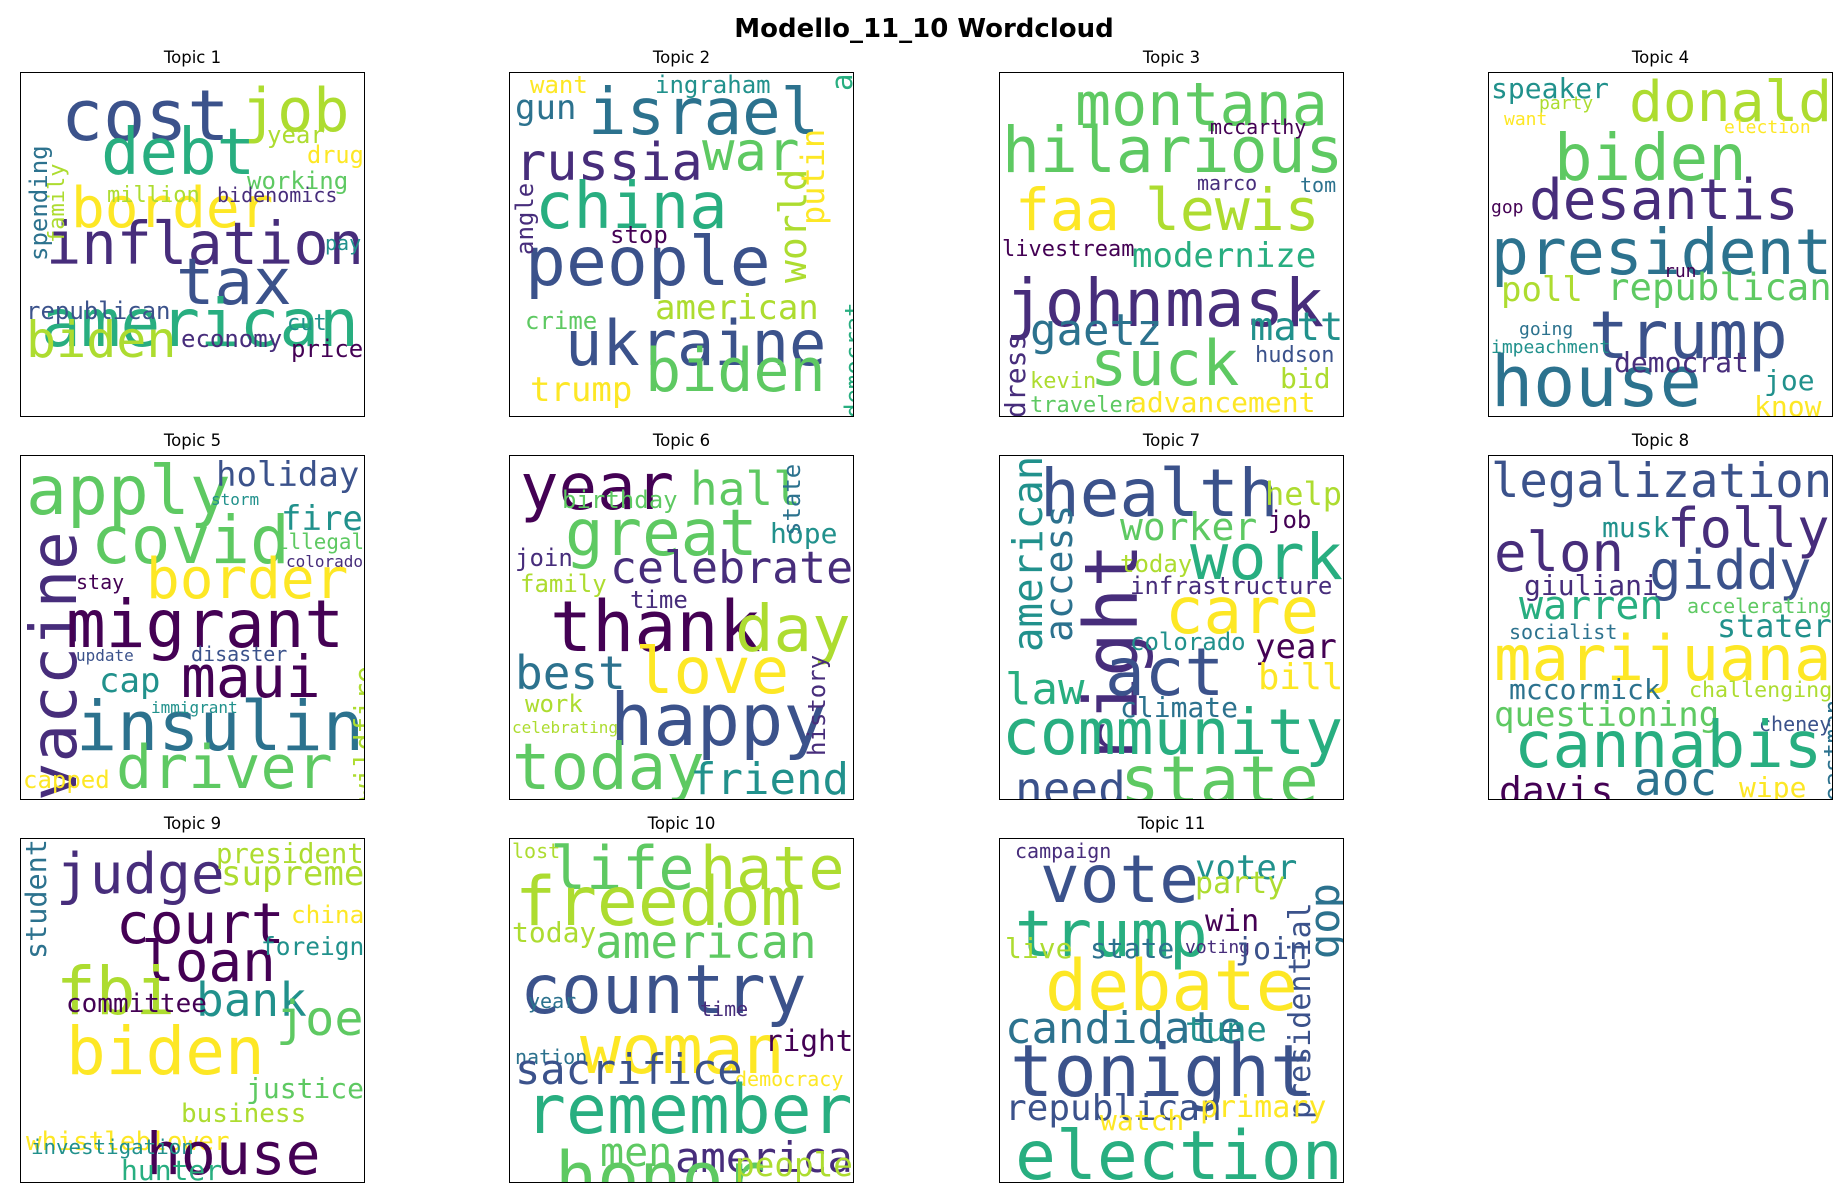 The height and width of the screenshot is (1200, 1848). Describe the element at coordinates (1159, 493) in the screenshot. I see `word-health: health` at that location.